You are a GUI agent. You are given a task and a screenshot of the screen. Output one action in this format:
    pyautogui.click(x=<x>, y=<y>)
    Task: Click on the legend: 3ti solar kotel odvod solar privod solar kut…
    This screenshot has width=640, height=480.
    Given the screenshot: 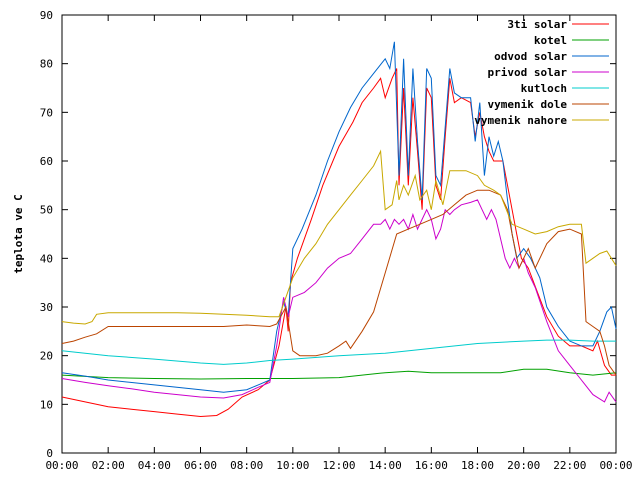 What is the action you would take?
    pyautogui.click(x=541, y=72)
    